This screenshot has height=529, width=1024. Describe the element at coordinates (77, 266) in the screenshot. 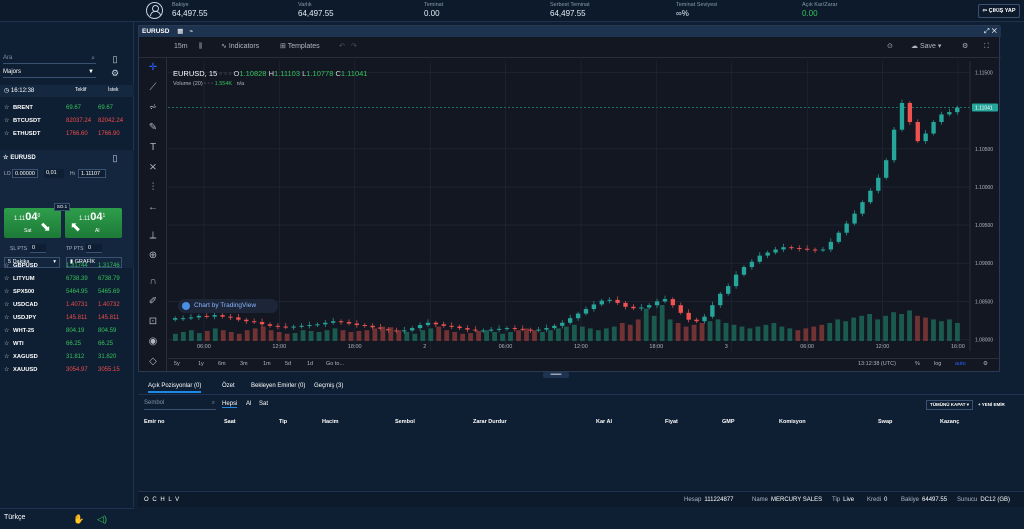

I see `quote-bid: 1.31744` at that location.